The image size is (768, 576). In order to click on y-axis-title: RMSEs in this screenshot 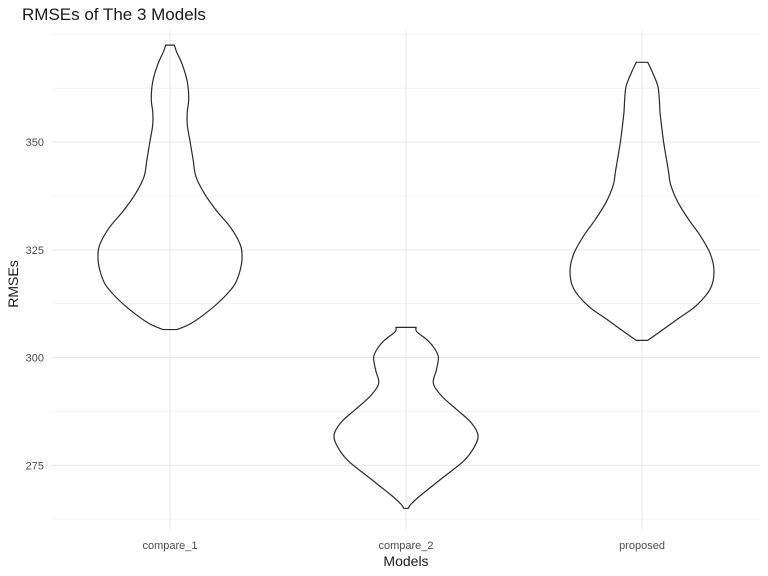, I will do `click(13, 283)`.